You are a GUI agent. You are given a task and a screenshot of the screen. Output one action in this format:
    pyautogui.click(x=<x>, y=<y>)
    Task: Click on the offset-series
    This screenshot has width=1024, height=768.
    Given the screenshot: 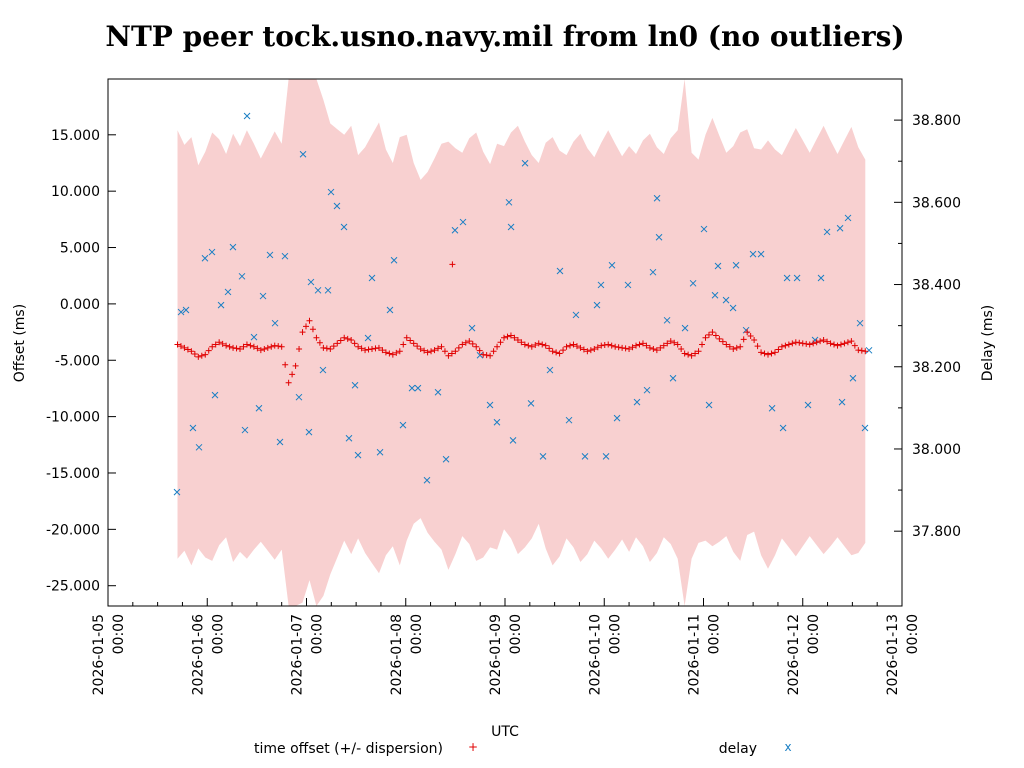 What is the action you would take?
    pyautogui.click(x=521, y=323)
    